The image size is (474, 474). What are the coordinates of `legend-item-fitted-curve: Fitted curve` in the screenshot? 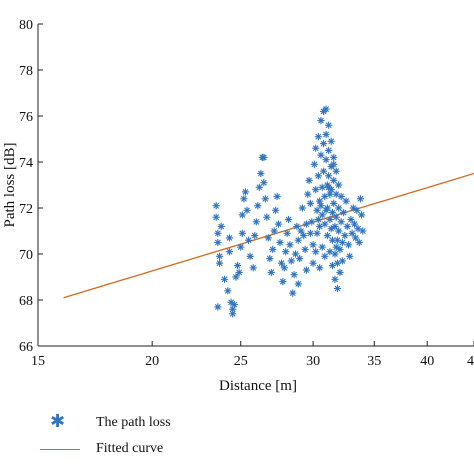 It's located at (103, 449).